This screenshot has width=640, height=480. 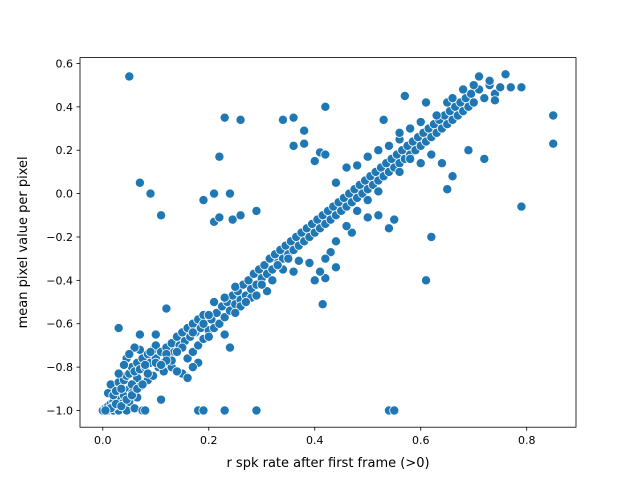 What do you see at coordinates (327, 463) in the screenshot?
I see `x-axis-label: r spk rate after first frame (>0)` at bounding box center [327, 463].